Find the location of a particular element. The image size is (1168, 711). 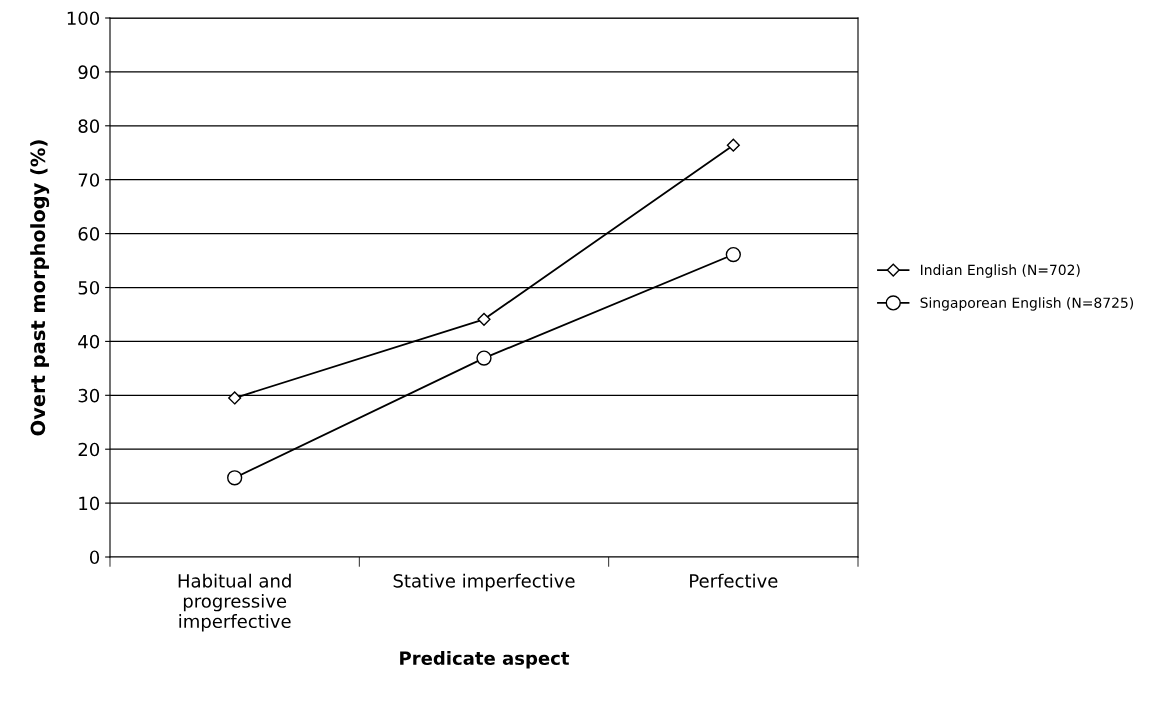

x-tick-label: Perfective is located at coordinates (734, 580).